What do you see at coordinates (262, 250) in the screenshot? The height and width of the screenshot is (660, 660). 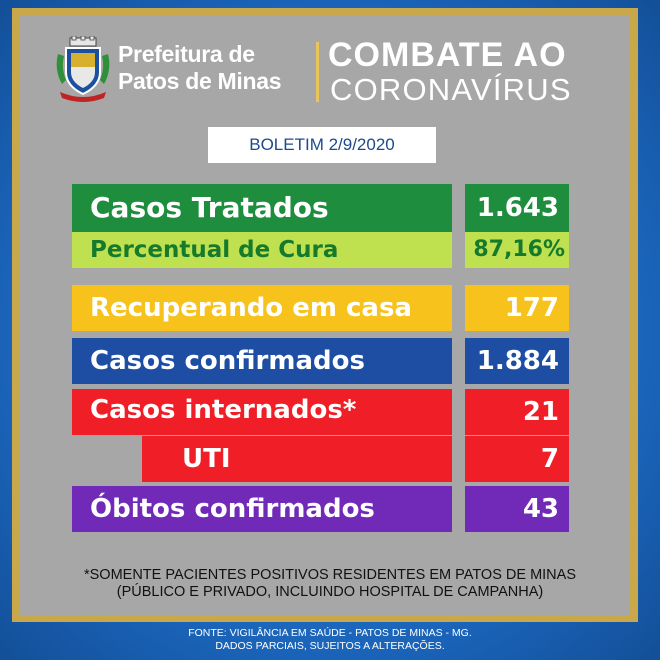 I see `cure-rate-label: Percentual de Cura` at bounding box center [262, 250].